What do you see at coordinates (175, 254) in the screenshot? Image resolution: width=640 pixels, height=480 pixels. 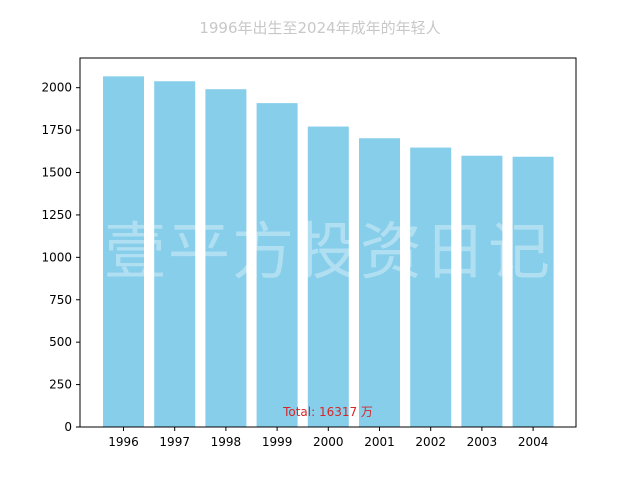 I see `bar-1997` at bounding box center [175, 254].